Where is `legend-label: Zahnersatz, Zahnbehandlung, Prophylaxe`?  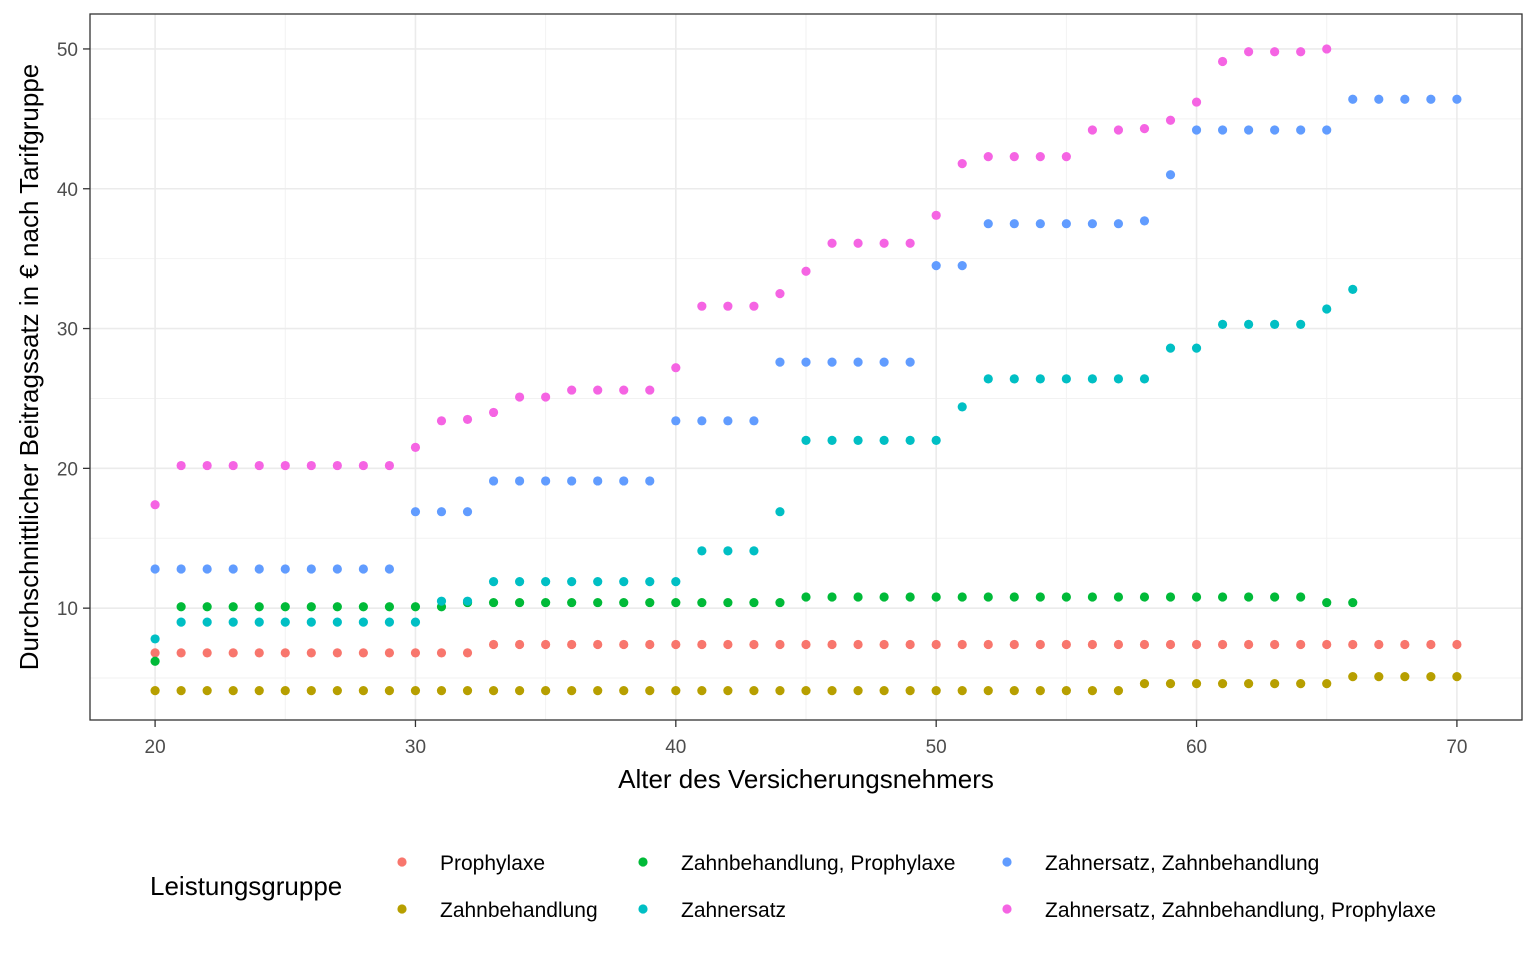
legend-label: Zahnersatz, Zahnbehandlung, Prophylaxe is located at coordinates (1240, 910).